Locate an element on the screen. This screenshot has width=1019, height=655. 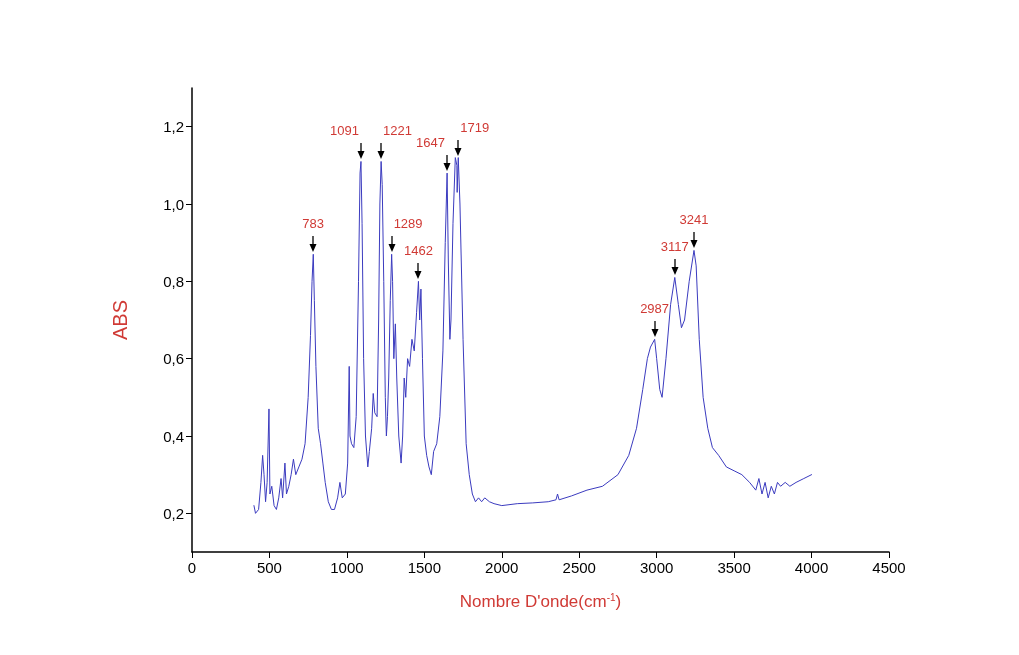
y-tick-label: 1,2 is located at coordinates (173, 127).